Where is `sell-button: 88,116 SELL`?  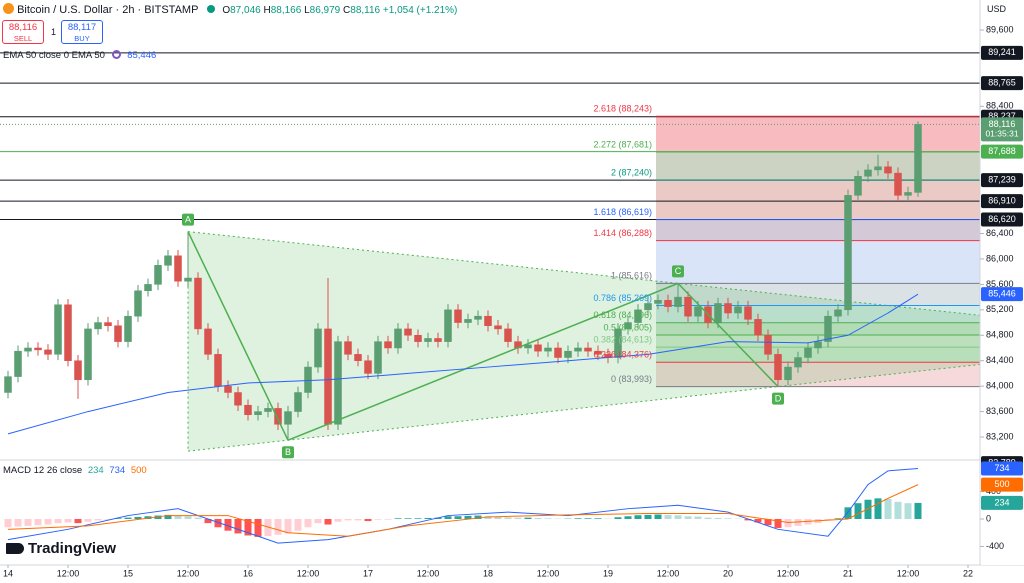
sell-button: 88,116 SELL is located at coordinates (23, 32).